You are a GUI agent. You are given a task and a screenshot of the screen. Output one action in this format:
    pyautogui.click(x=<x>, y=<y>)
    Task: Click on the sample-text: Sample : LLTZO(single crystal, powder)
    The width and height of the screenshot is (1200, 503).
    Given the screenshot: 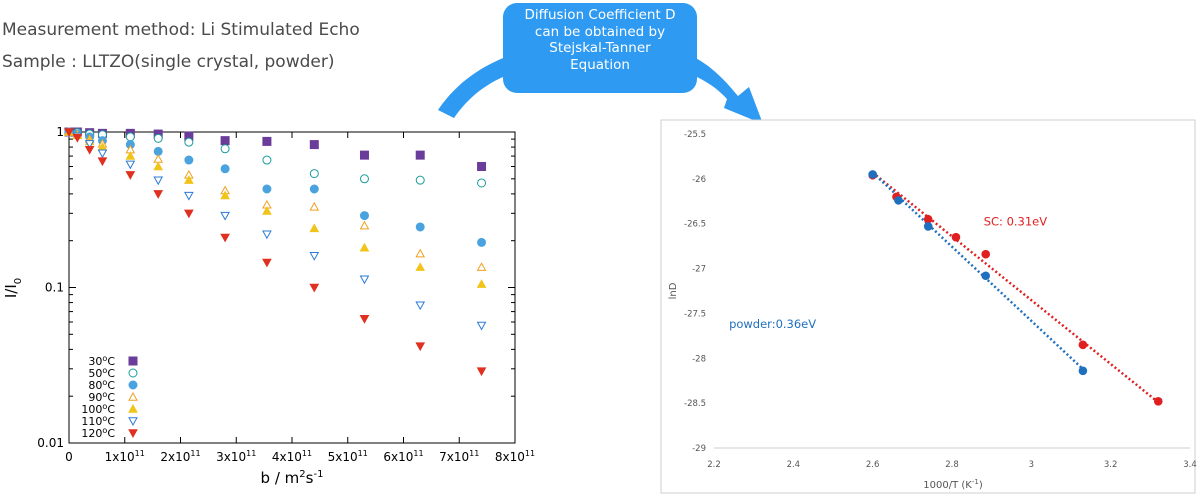 What is the action you would take?
    pyautogui.click(x=168, y=62)
    